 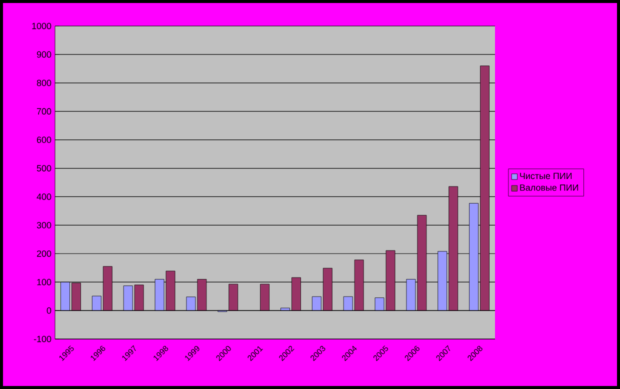 What do you see at coordinates (42, 26) in the screenshot?
I see `y-tick-label: 1000` at bounding box center [42, 26].